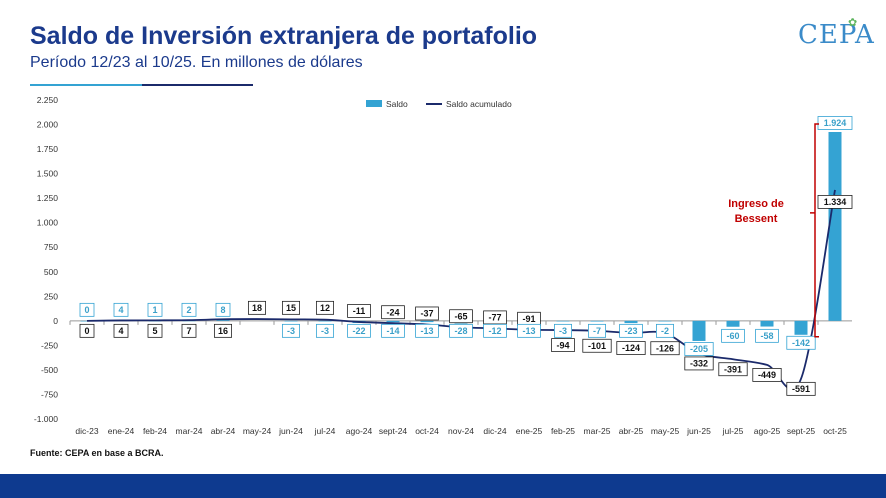 The height and width of the screenshot is (498, 886). Describe the element at coordinates (767, 431) in the screenshot. I see `x-tick-label: ago-25` at that location.